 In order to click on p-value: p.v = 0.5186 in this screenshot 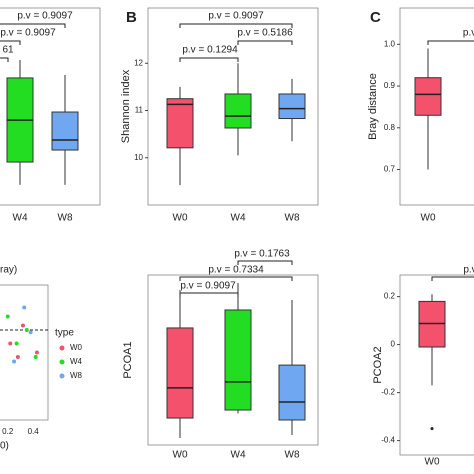, I will do `click(265, 33)`.